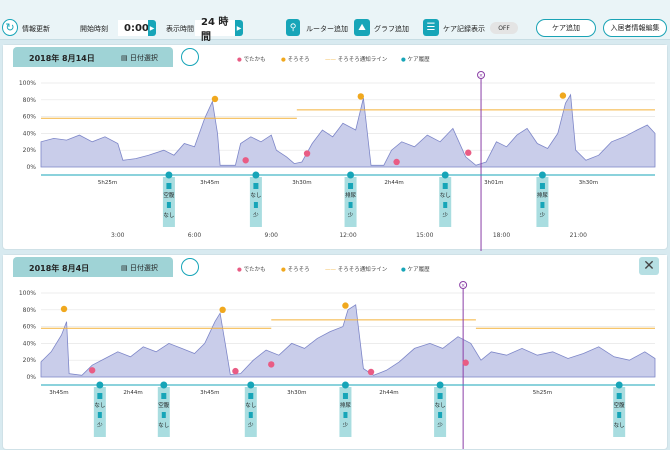 The image size is (670, 450). I want to click on router-add-label: ルーター追加, so click(327, 29).